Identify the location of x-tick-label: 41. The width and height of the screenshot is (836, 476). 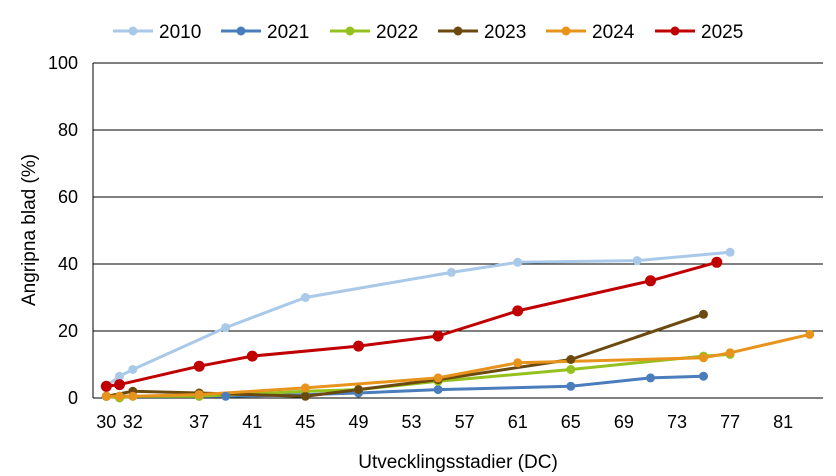
(252, 422).